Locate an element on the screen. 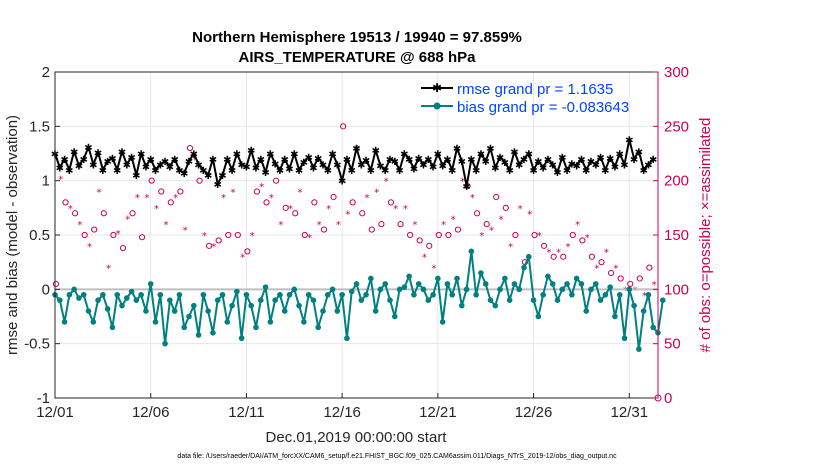  legend-bias-marker is located at coordinates (437, 106).